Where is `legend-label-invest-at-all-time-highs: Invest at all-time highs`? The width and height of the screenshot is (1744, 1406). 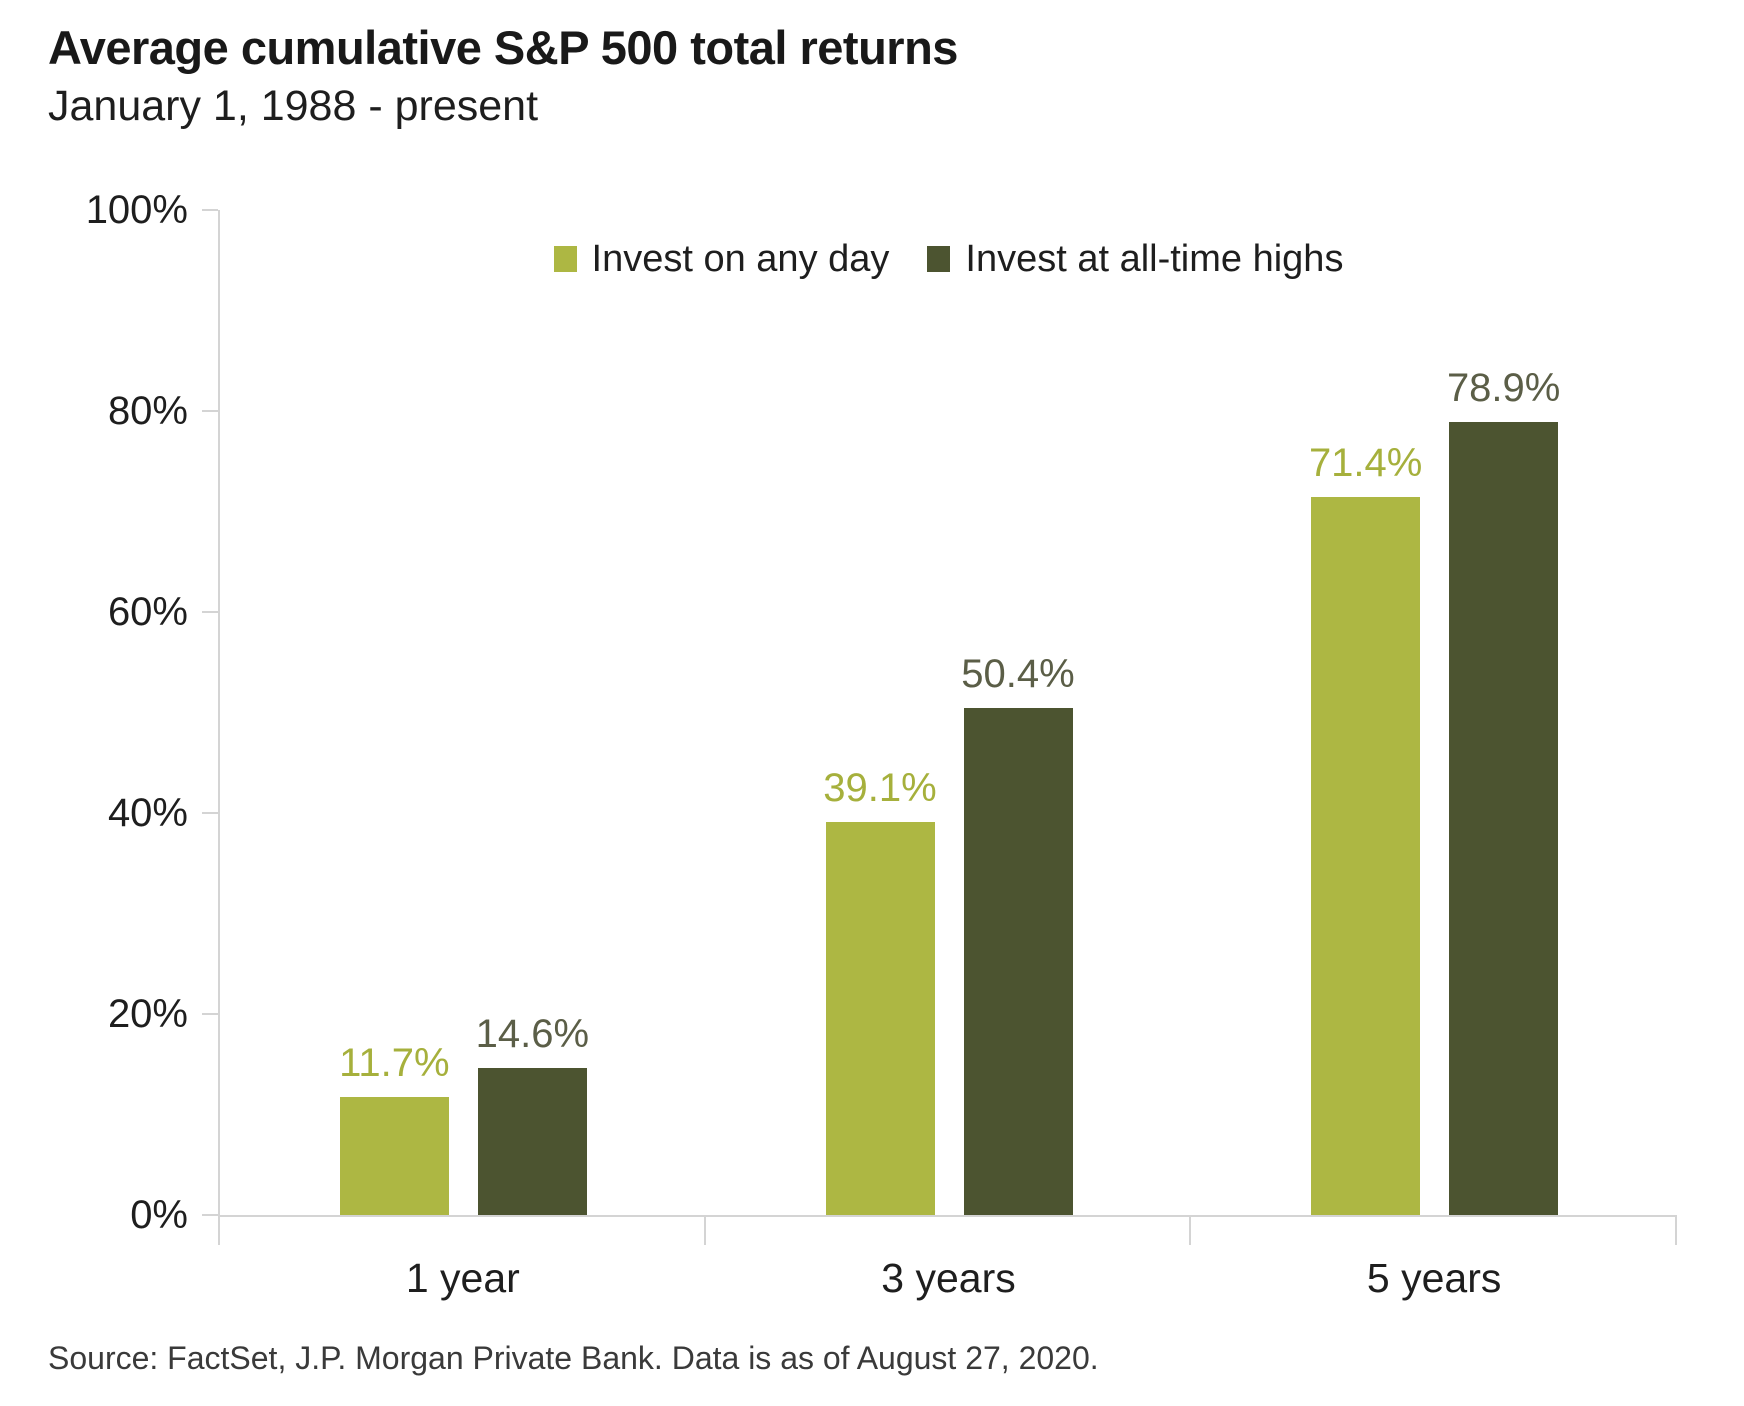
legend-label-invest-at-all-time-highs: Invest at all-time highs is located at coordinates (1154, 258).